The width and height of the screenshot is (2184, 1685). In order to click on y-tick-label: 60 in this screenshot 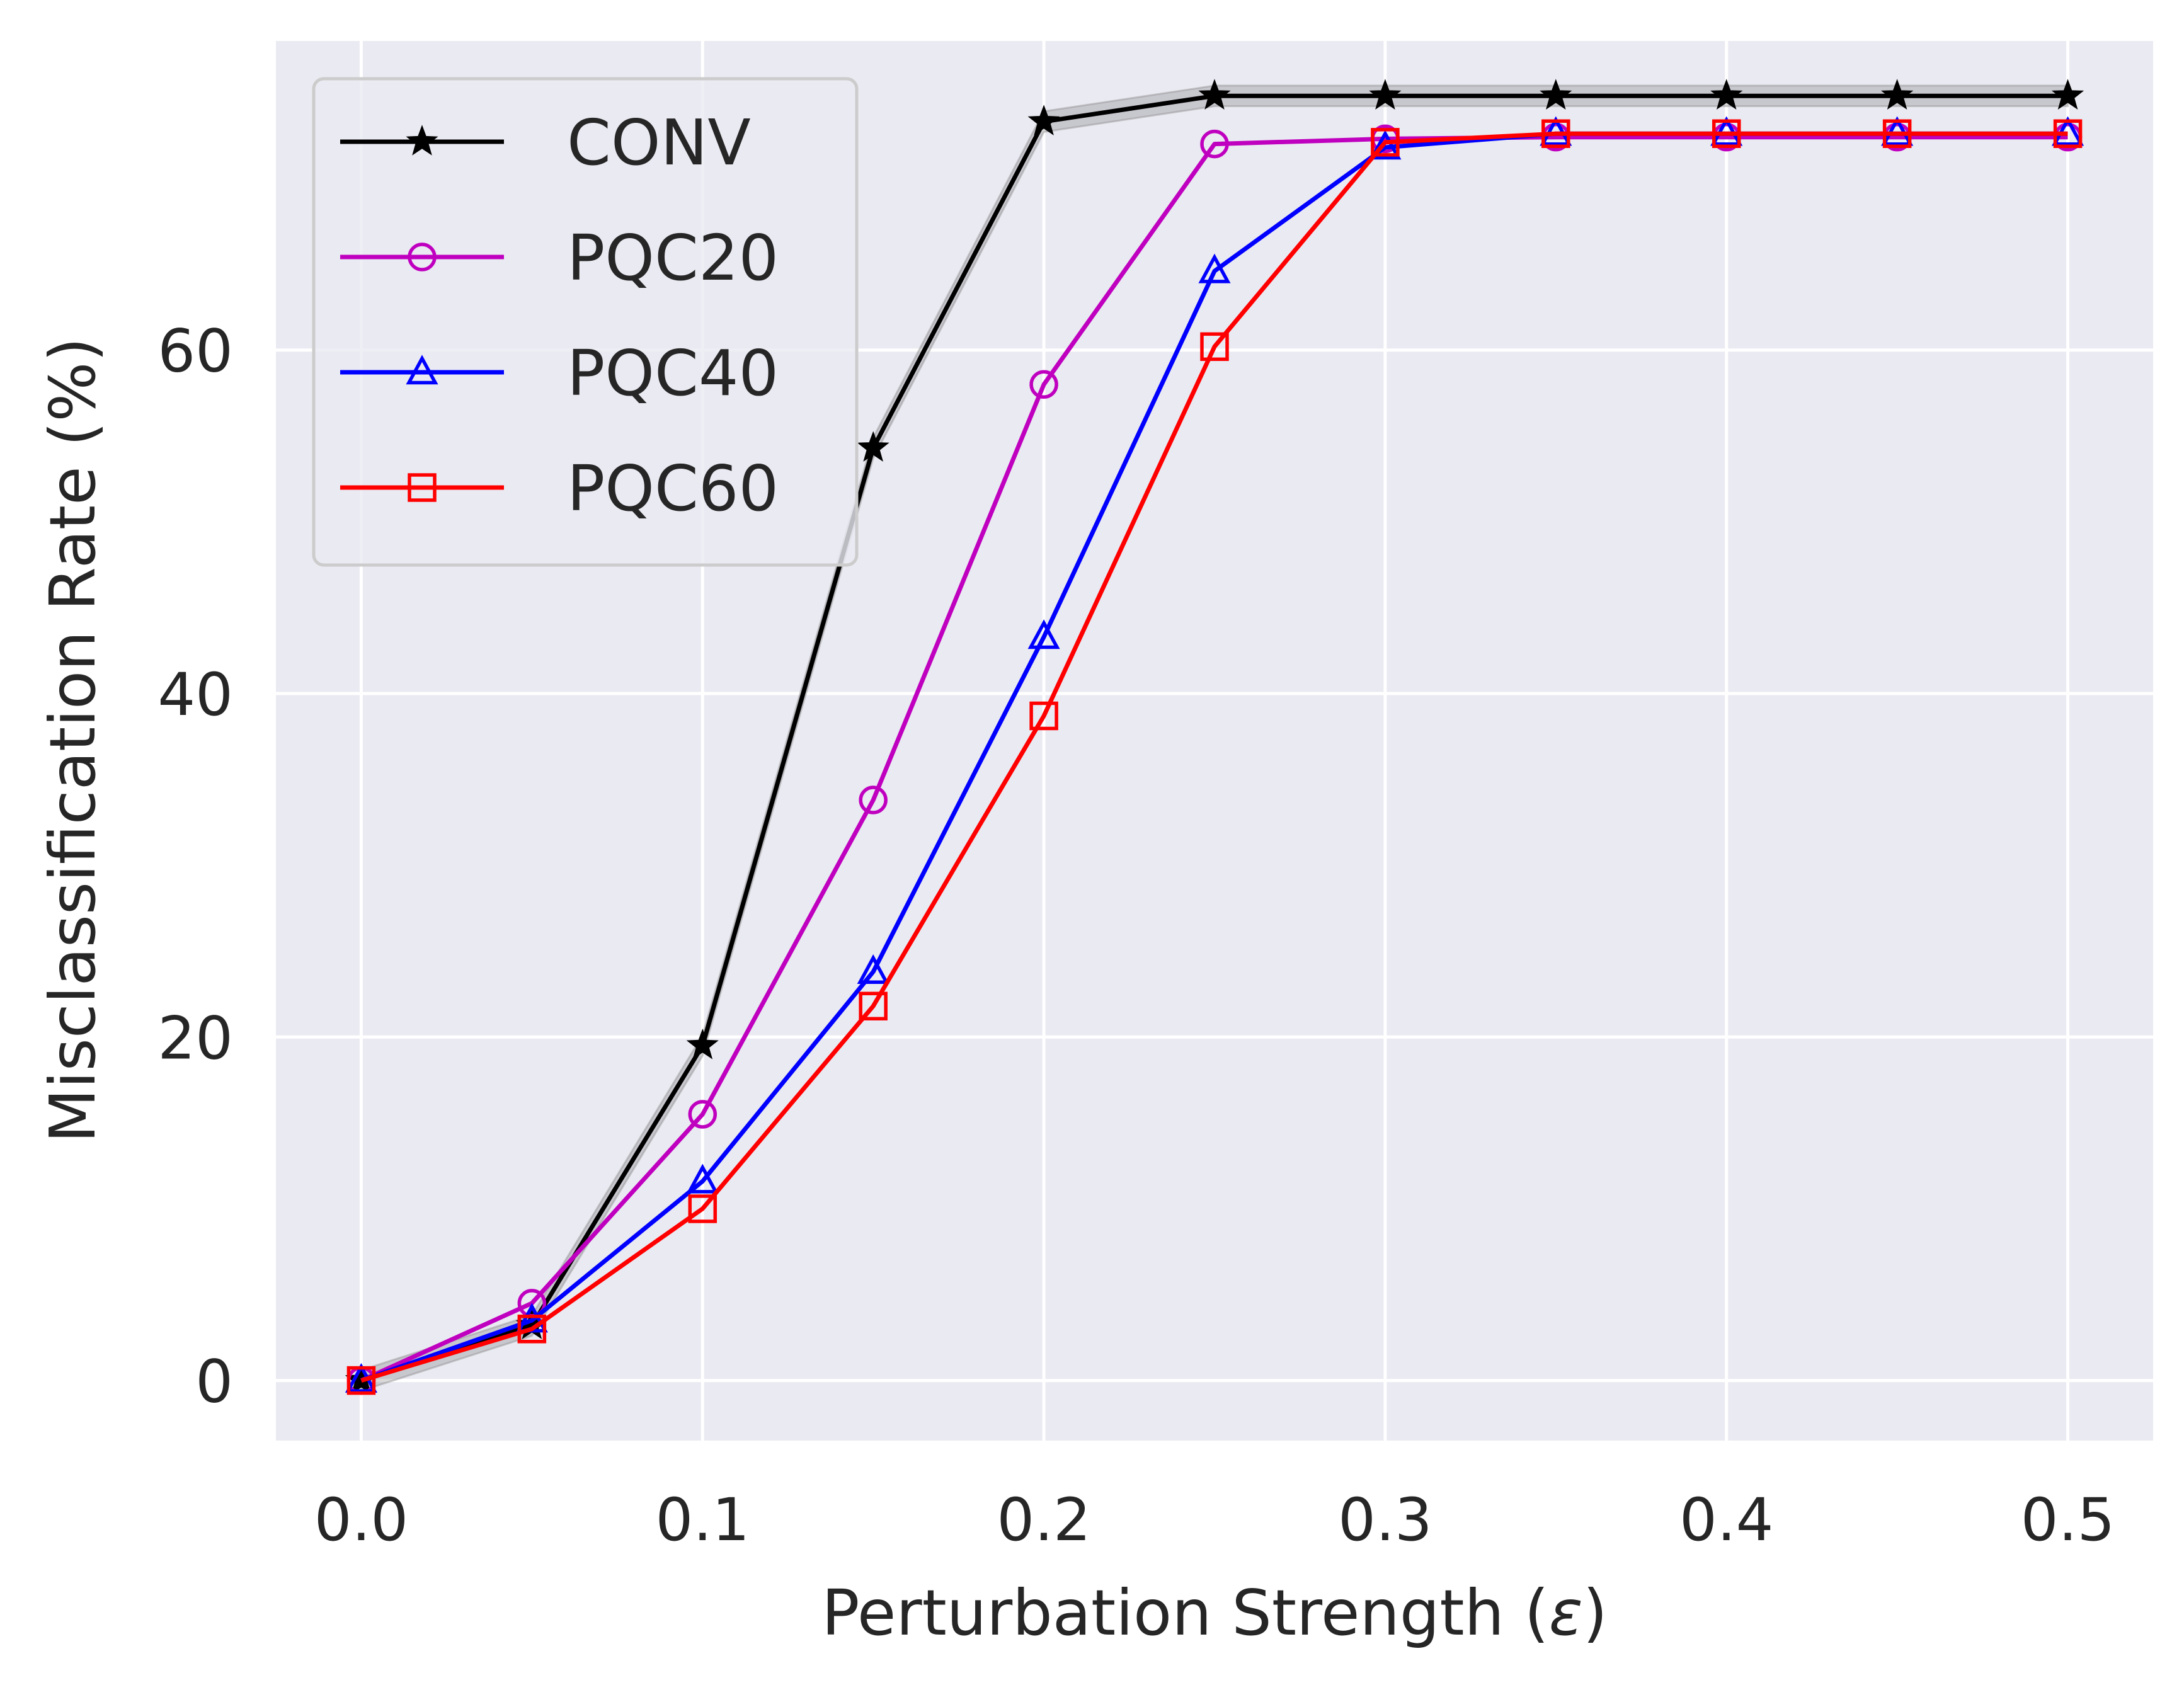, I will do `click(195, 351)`.